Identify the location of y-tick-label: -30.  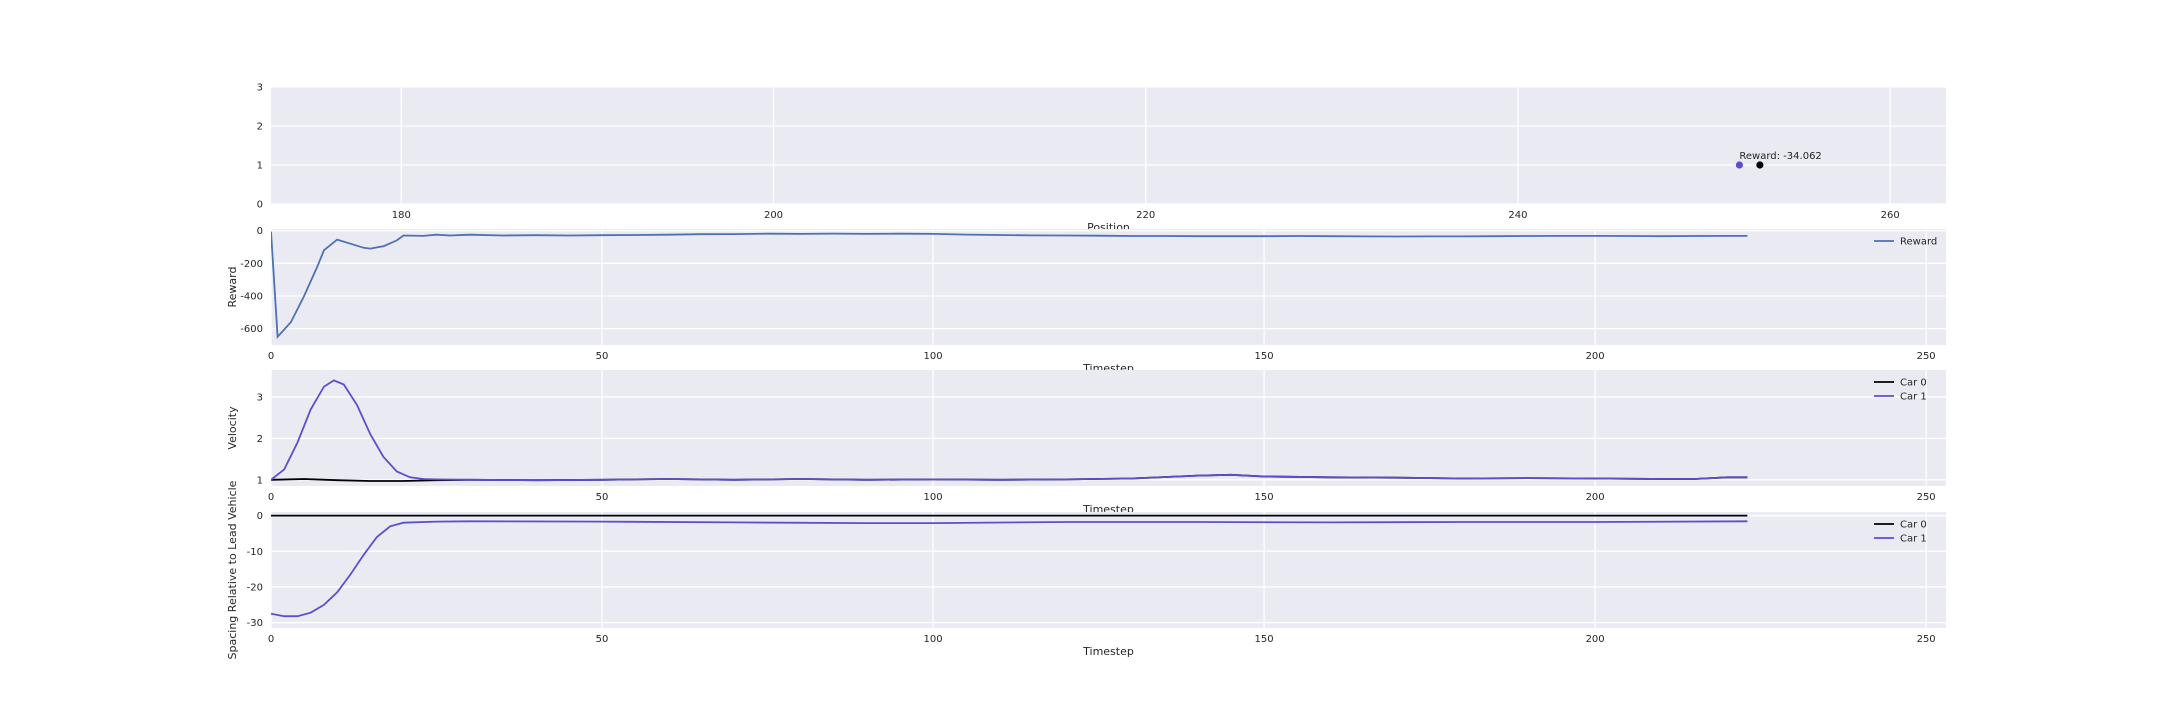
(255, 623).